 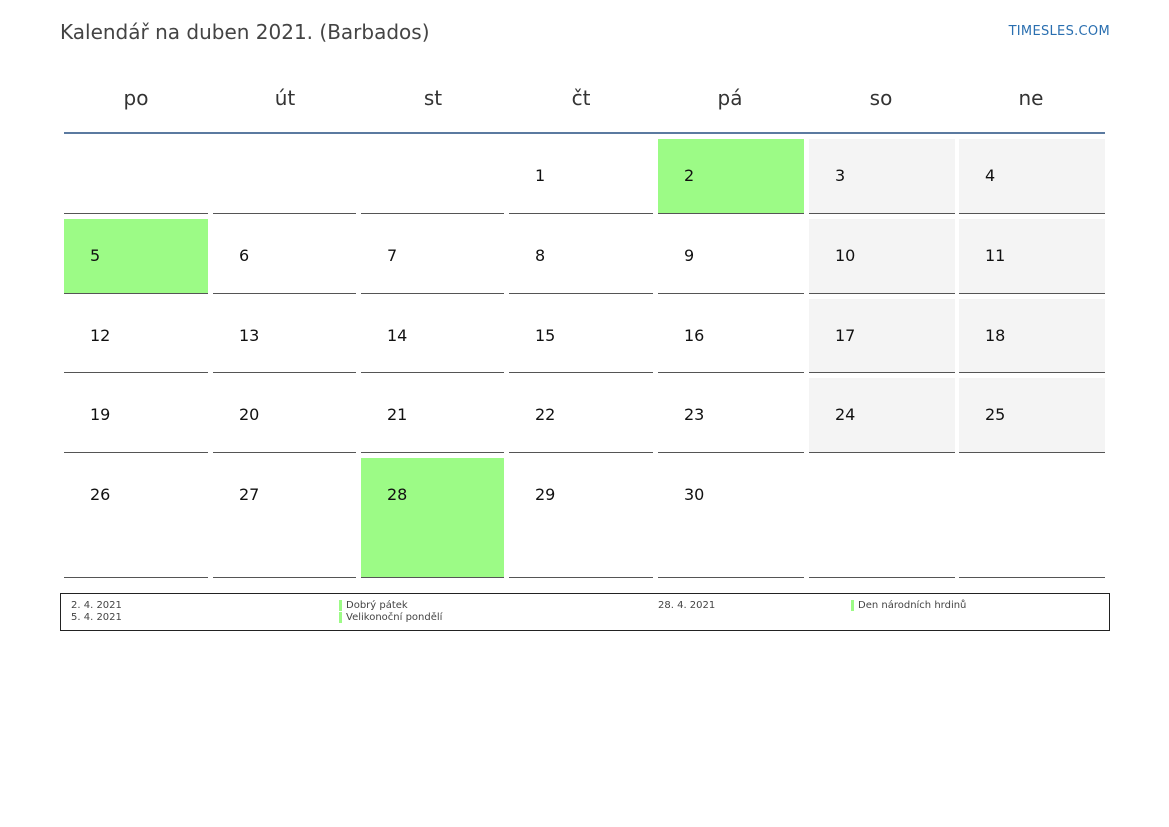 I want to click on calendar-day-cell: 5, so click(x=136, y=256).